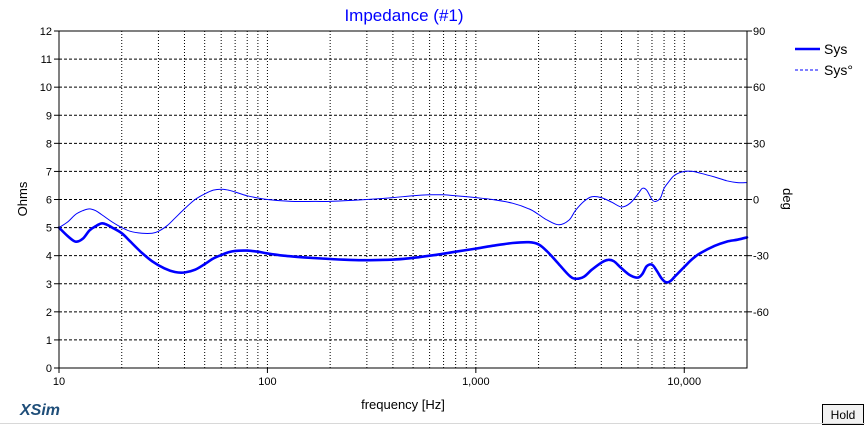 The image size is (865, 428). Describe the element at coordinates (403, 404) in the screenshot. I see `x-axis-label: frequency [Hz]` at that location.